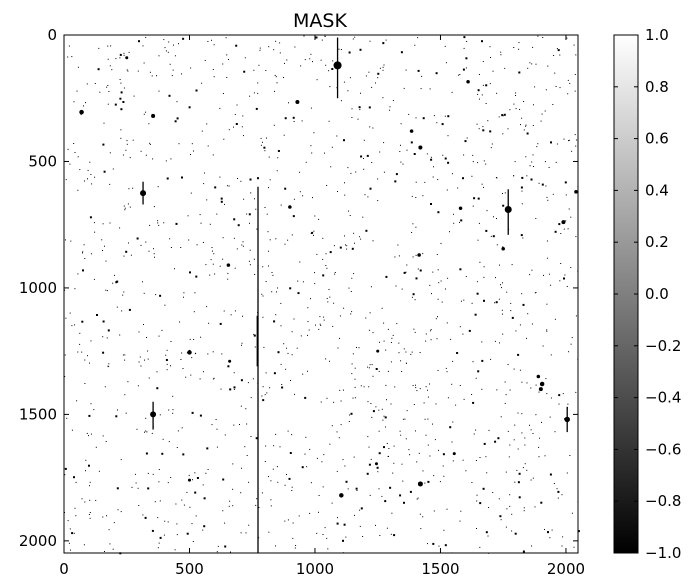 Image resolution: width=691 pixels, height=582 pixels. Describe the element at coordinates (297, 102) in the screenshot. I see `masked-blob` at that location.